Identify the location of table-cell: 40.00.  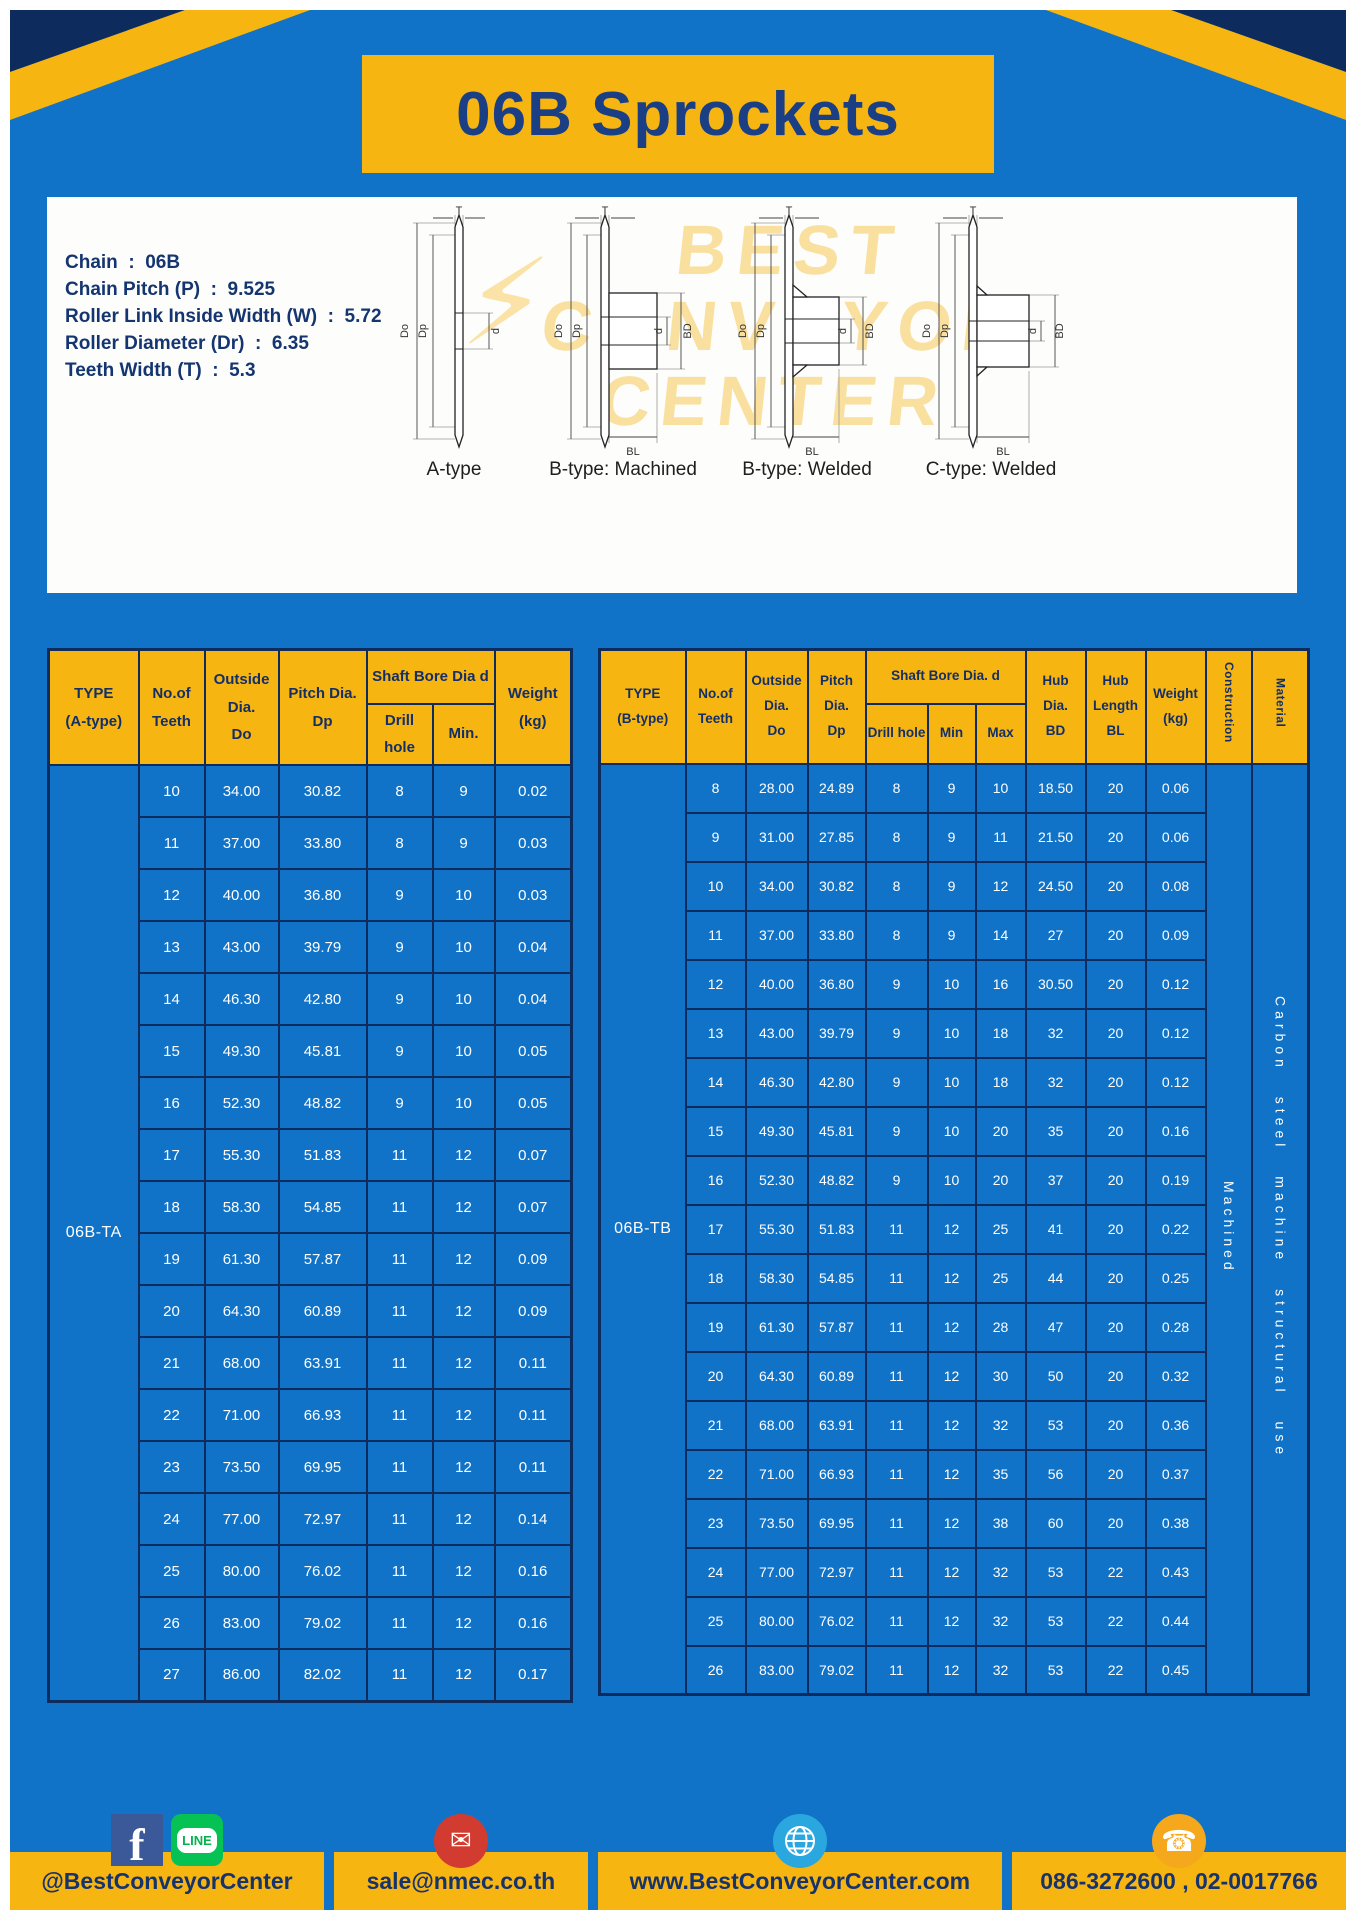
(776, 984).